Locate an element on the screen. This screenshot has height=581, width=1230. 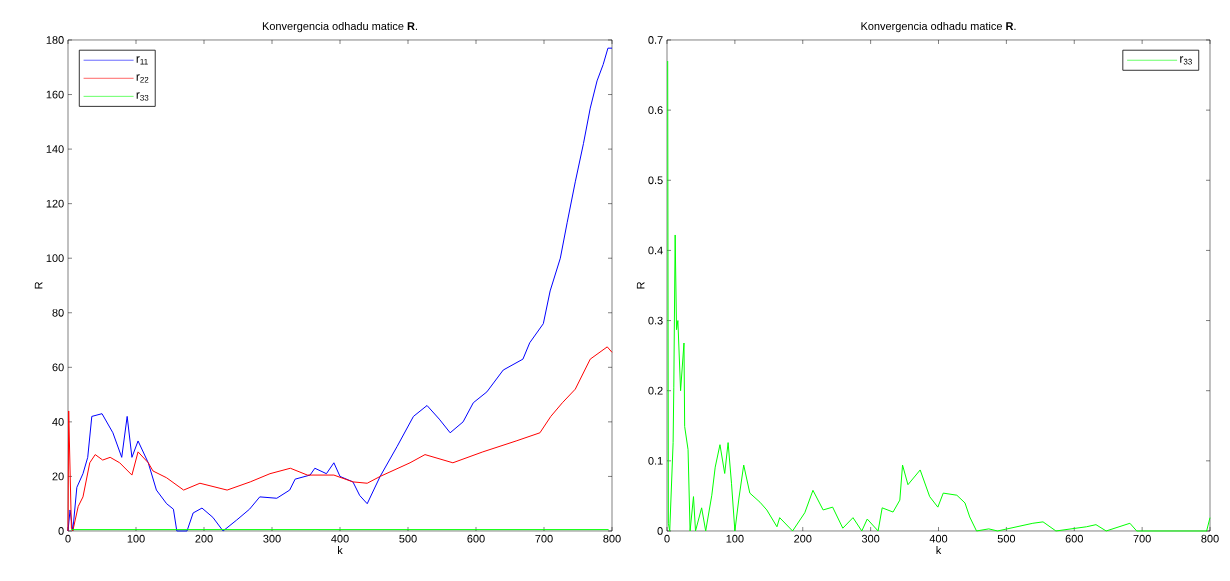
y-tick-label: 0.3 is located at coordinates (655, 320).